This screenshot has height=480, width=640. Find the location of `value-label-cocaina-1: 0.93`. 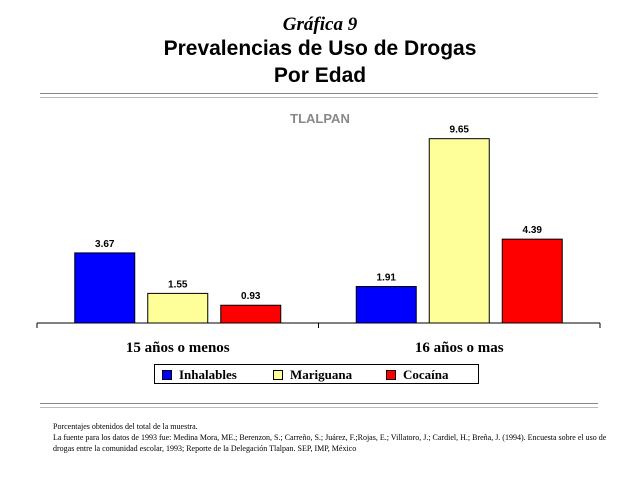

value-label-cocaina-1: 0.93 is located at coordinates (251, 296).